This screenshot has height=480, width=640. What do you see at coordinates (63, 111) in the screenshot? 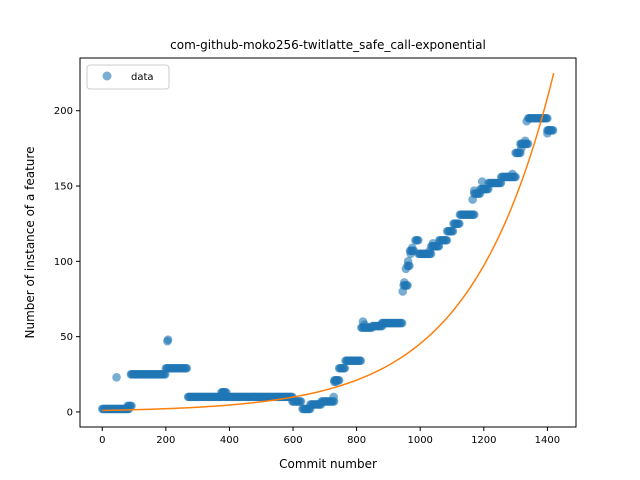
I see `y-tick-label: 200` at bounding box center [63, 111].